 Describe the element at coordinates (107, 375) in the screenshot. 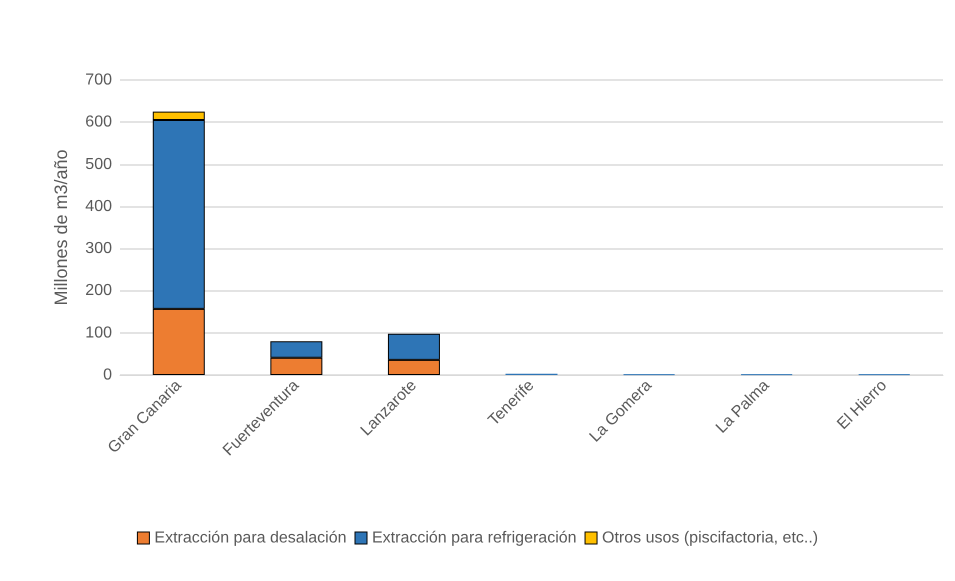

I see `y-tick-label: 0` at that location.